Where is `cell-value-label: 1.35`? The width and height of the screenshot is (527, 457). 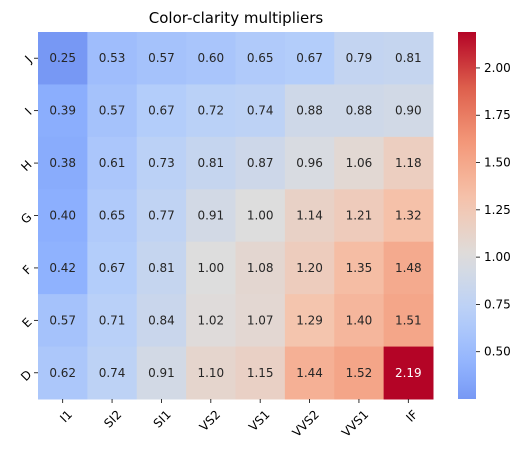 cell-value-label: 1.35 is located at coordinates (359, 268).